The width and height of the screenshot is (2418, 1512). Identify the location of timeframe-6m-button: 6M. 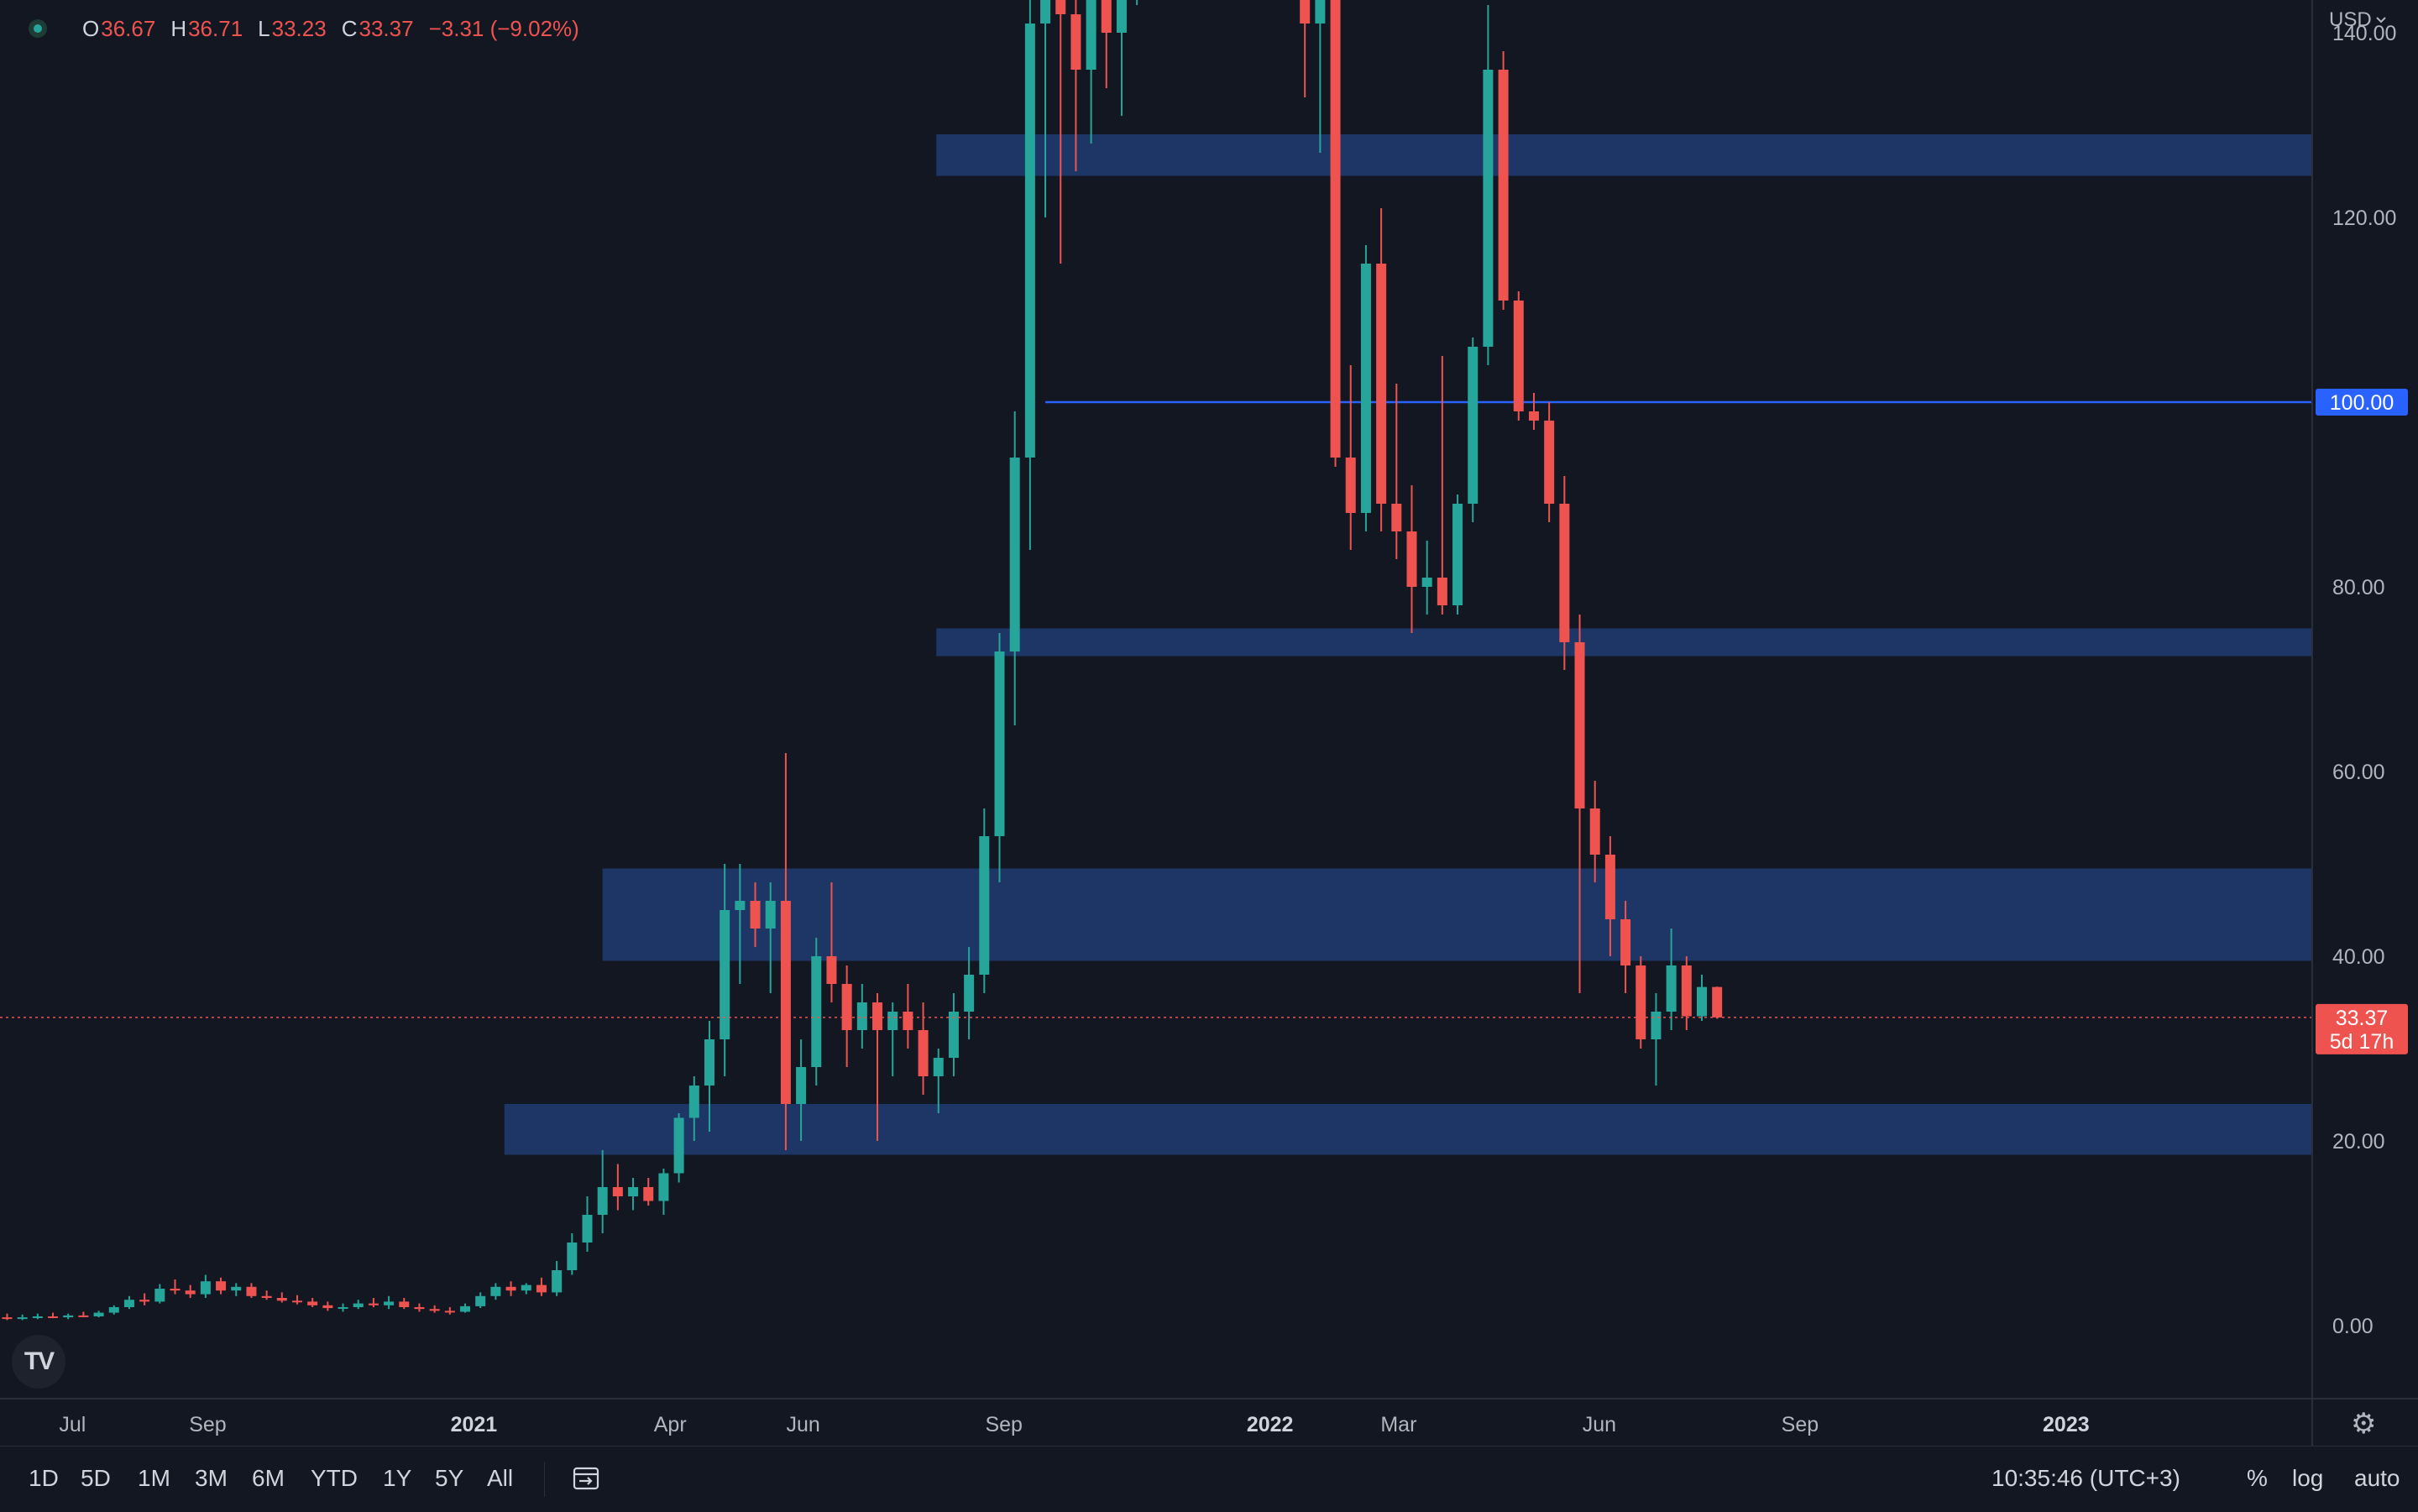
(268, 1478).